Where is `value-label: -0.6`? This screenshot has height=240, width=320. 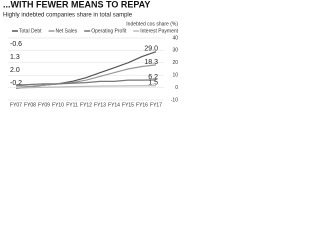
value-label: -0.6 is located at coordinates (16, 44).